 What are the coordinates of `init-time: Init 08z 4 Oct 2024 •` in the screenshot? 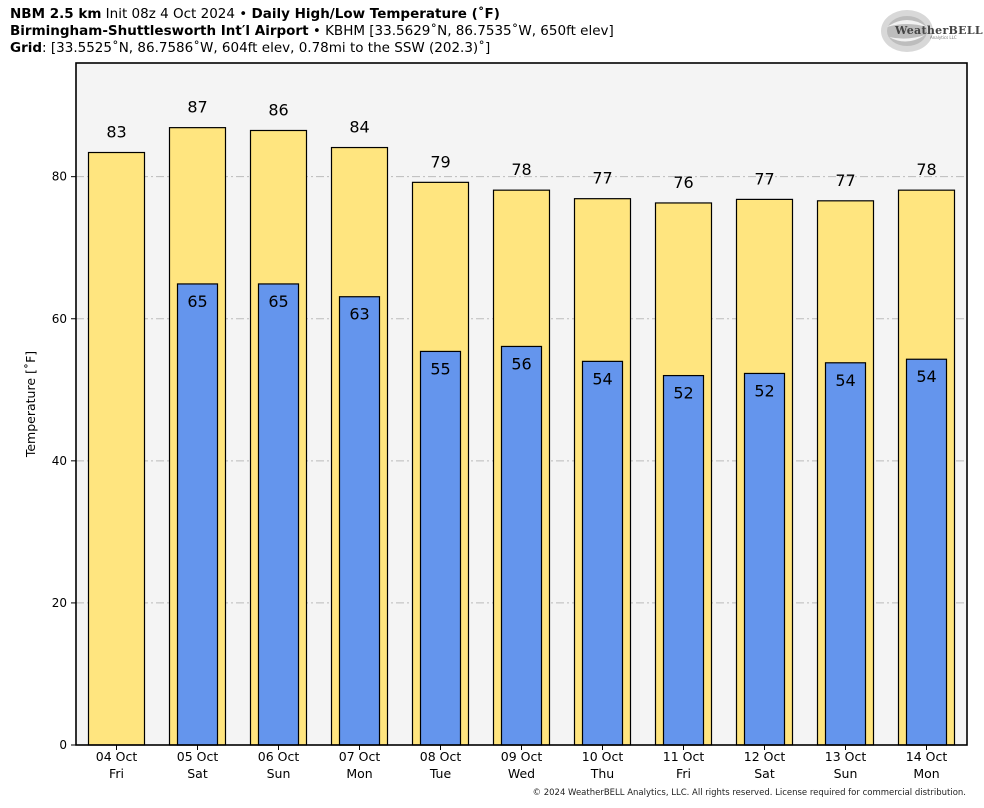 It's located at (176, 14).